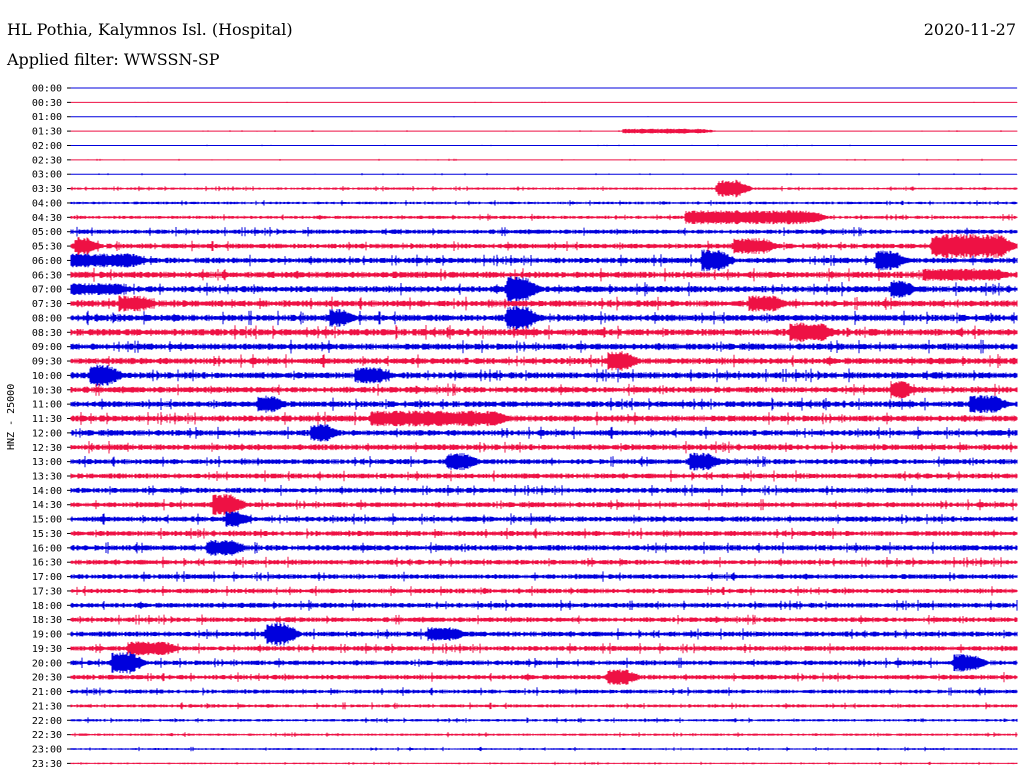 The width and height of the screenshot is (1024, 780). I want to click on time-label: 20:30, so click(47, 678).